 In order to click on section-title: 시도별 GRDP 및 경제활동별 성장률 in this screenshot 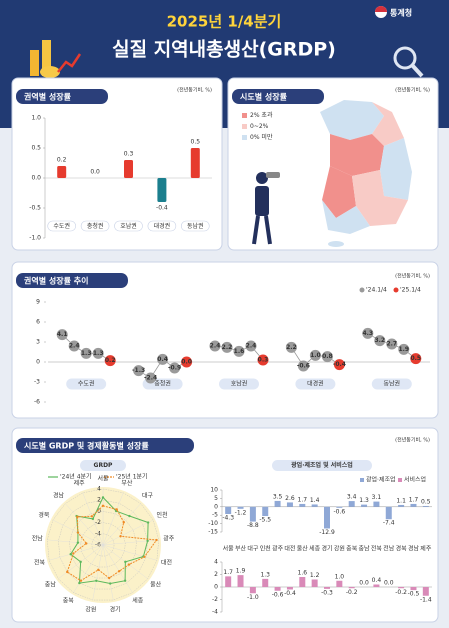, I will do `click(86, 446)`.